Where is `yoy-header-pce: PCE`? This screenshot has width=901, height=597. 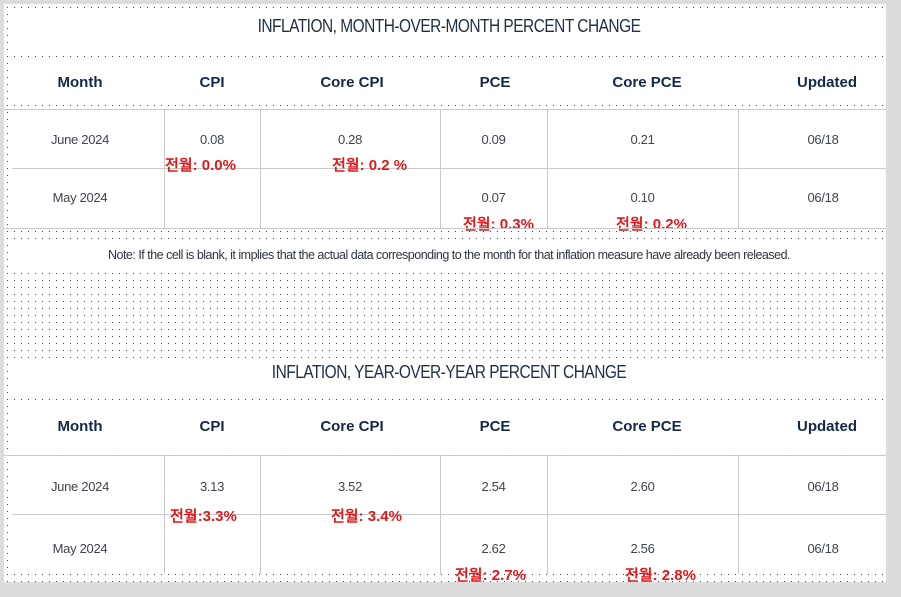 yoy-header-pce: PCE is located at coordinates (495, 426).